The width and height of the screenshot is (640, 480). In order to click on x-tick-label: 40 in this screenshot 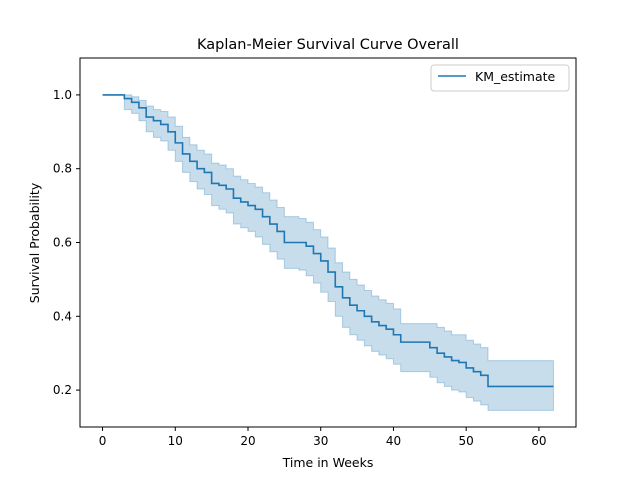, I will do `click(393, 441)`.